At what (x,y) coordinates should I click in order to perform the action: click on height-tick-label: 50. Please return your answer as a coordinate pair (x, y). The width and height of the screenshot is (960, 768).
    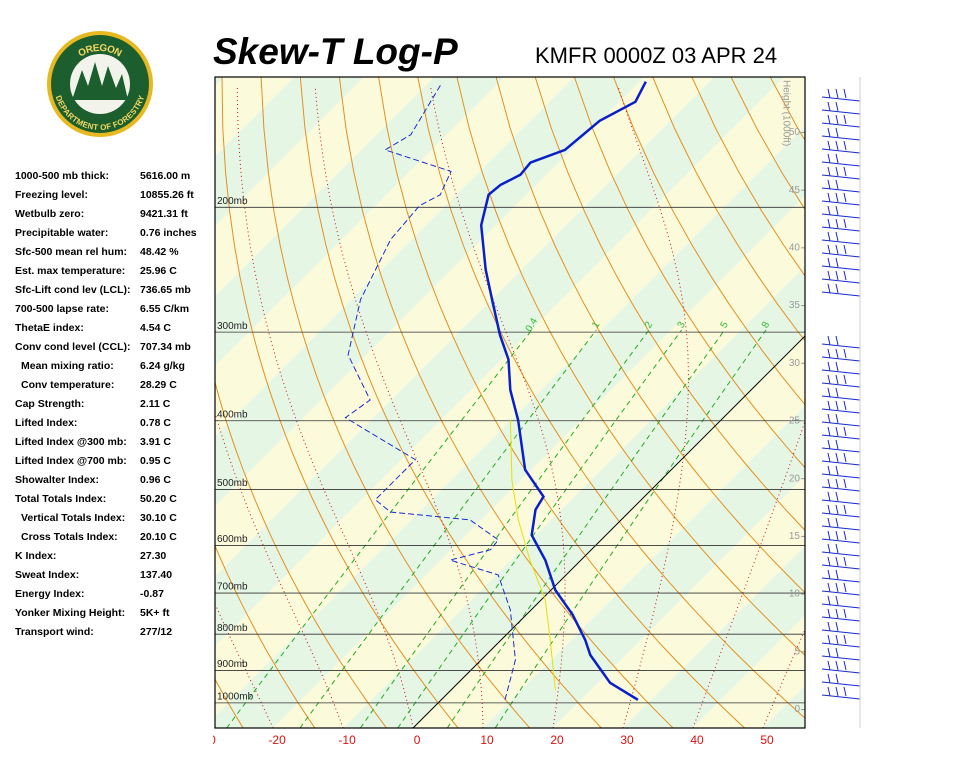
    Looking at the image, I should click on (795, 132).